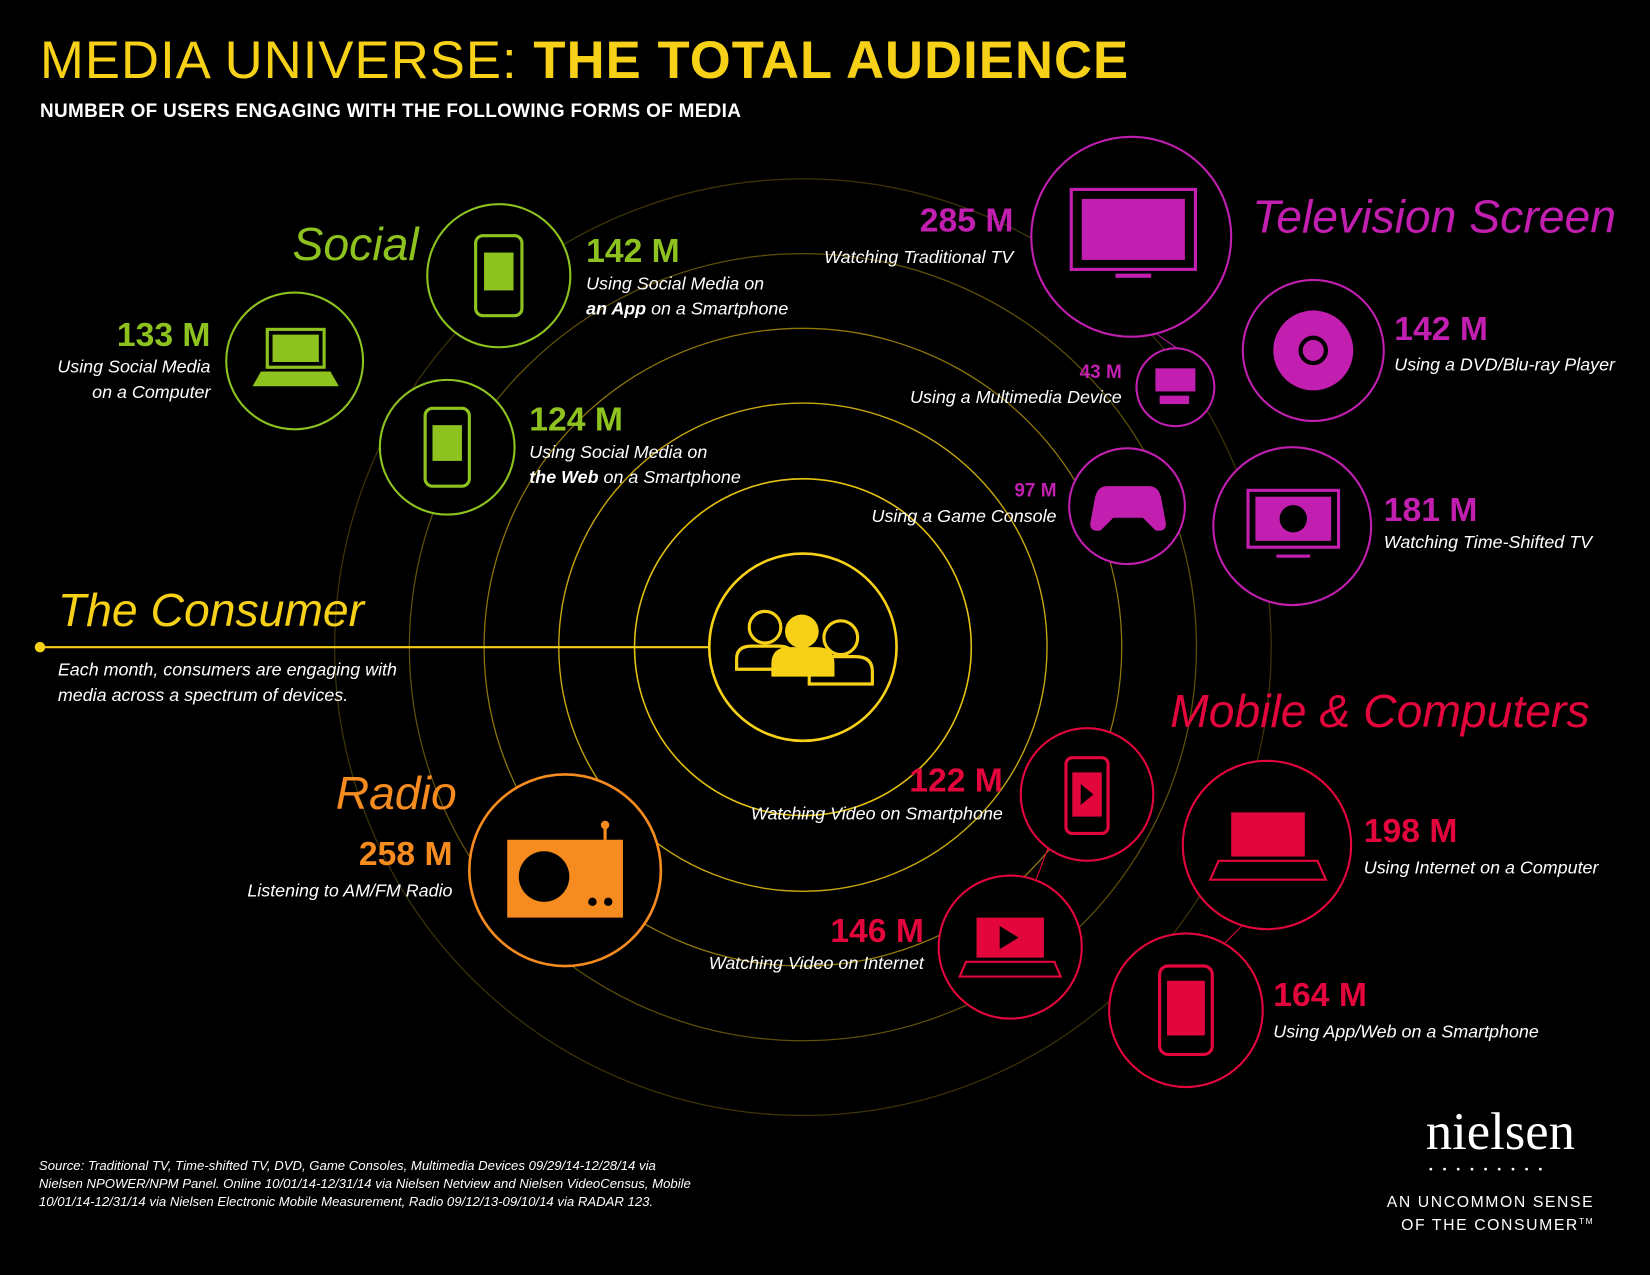  What do you see at coordinates (831, 60) in the screenshot?
I see `title-bold: THE TOTAL AUDIENCE` at bounding box center [831, 60].